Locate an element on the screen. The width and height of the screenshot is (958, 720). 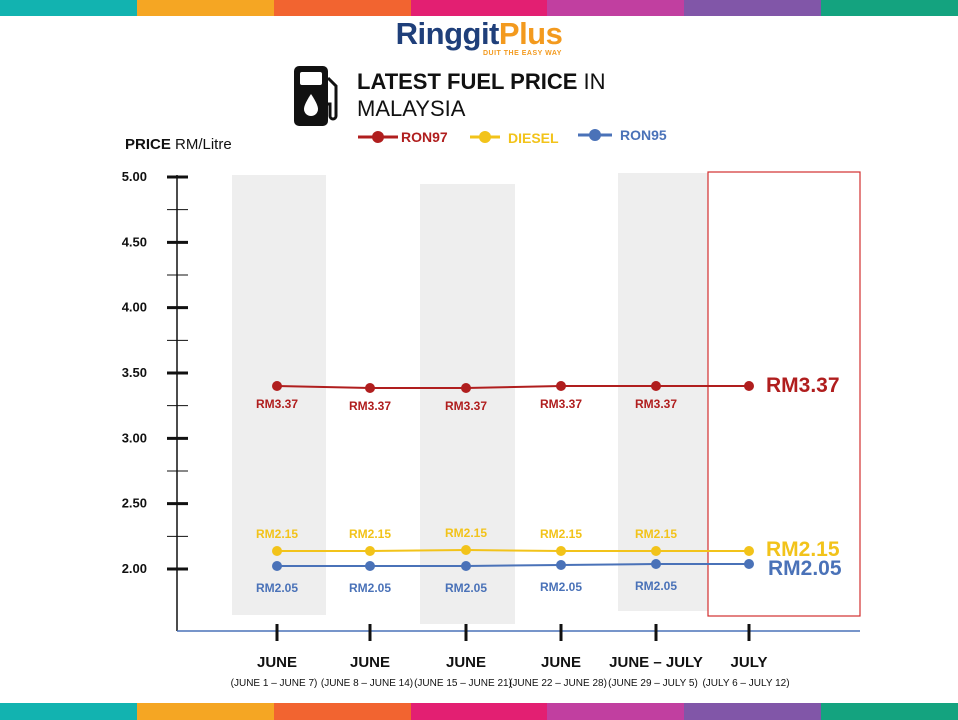
legend-label-diesel: DIESEL is located at coordinates (533, 138).